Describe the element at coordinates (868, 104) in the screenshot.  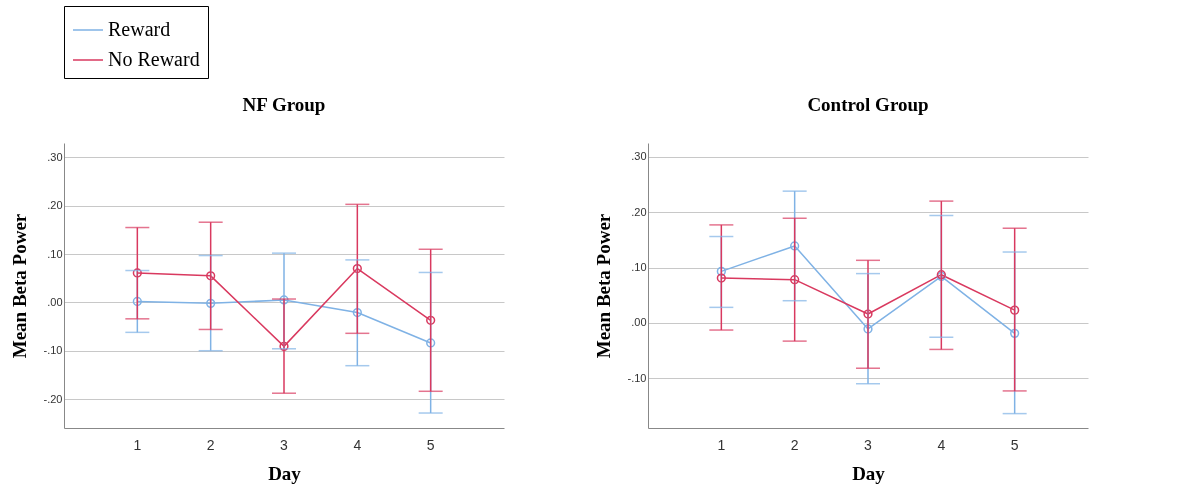
I see `chart-title: Control Group` at that location.